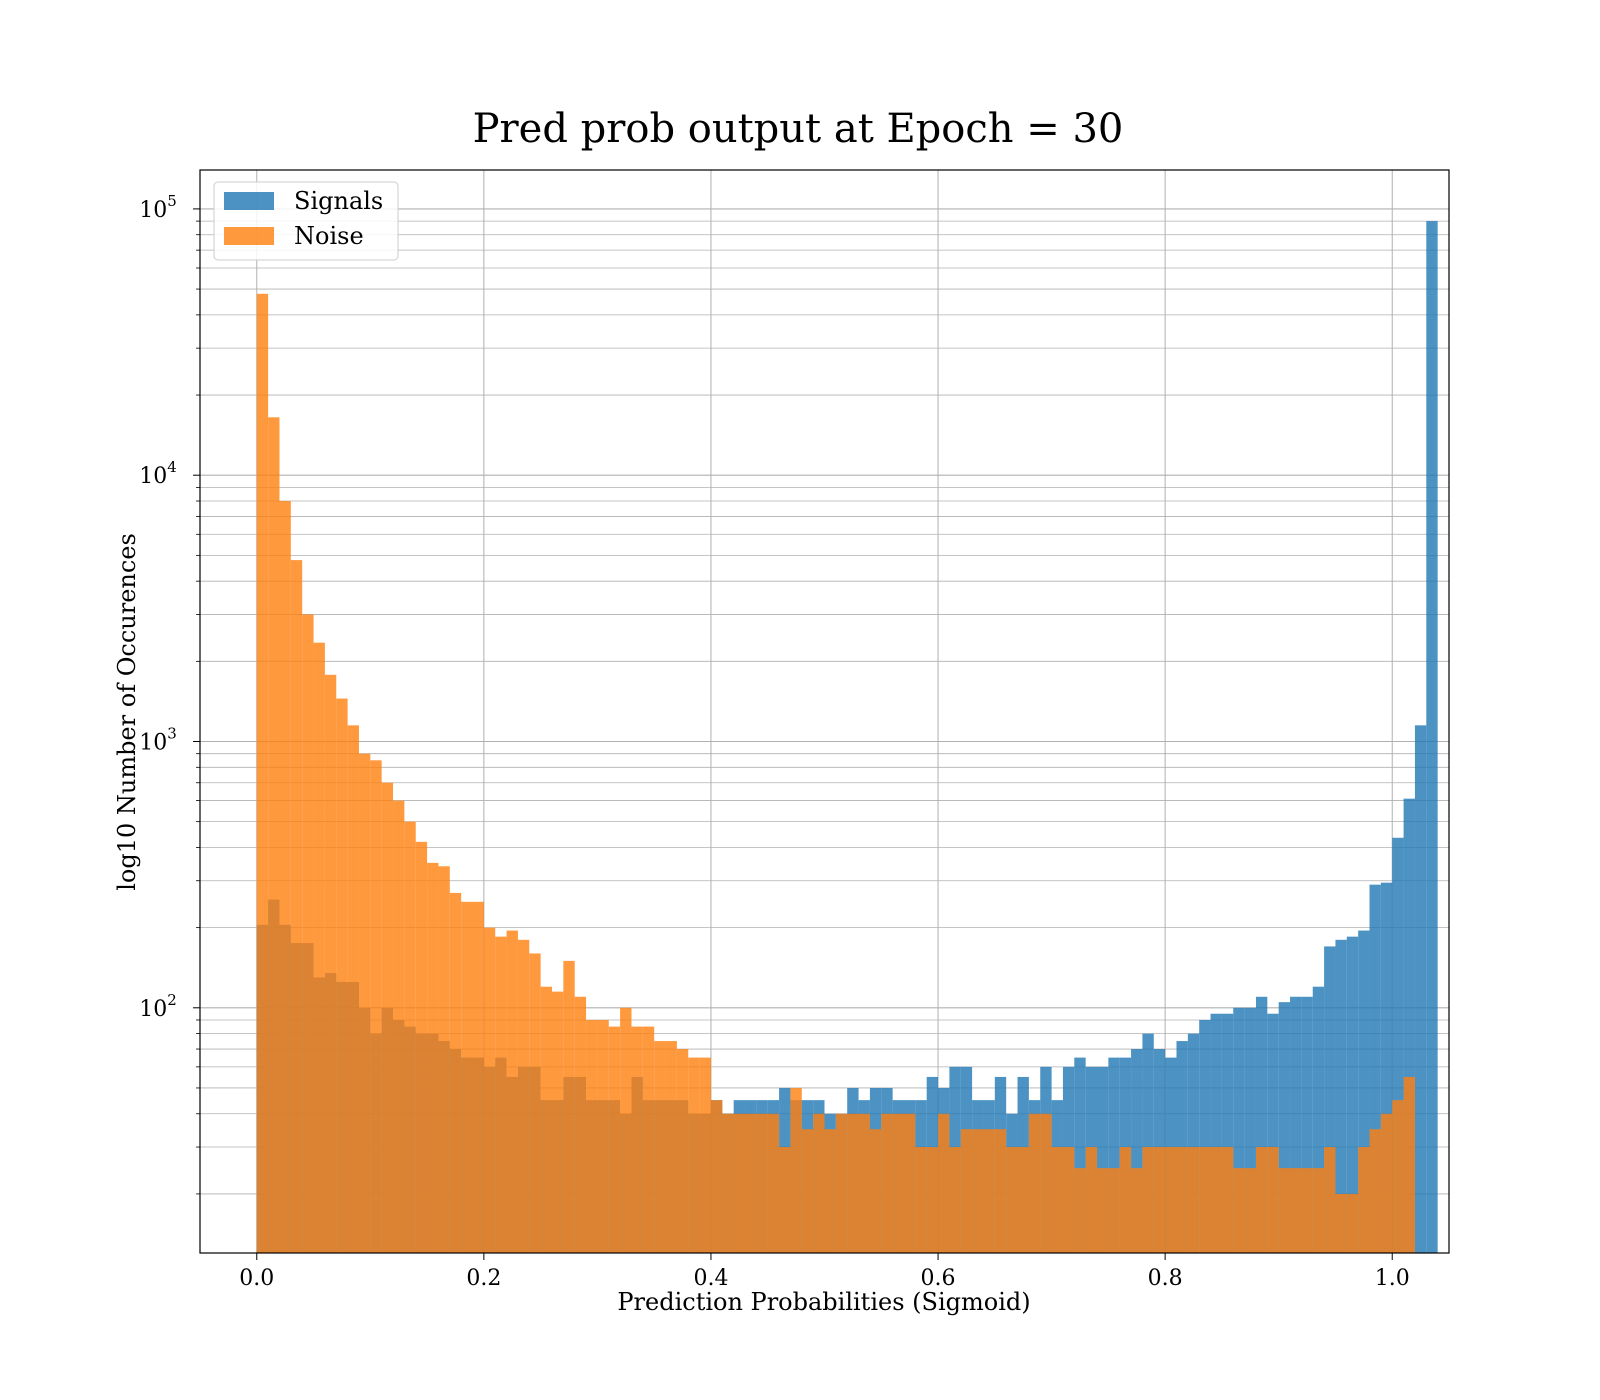  Describe the element at coordinates (1392, 1278) in the screenshot. I see `x-tick-label: 1.0` at that location.